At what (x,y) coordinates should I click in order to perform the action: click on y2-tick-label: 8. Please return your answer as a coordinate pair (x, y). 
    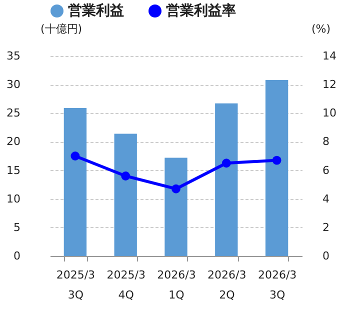
    Looking at the image, I should click on (326, 141).